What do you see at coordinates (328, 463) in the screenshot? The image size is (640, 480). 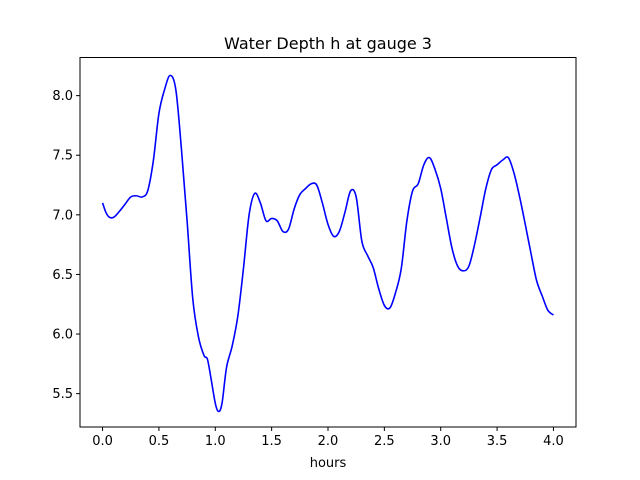 I see `x-axis-label: hours` at bounding box center [328, 463].